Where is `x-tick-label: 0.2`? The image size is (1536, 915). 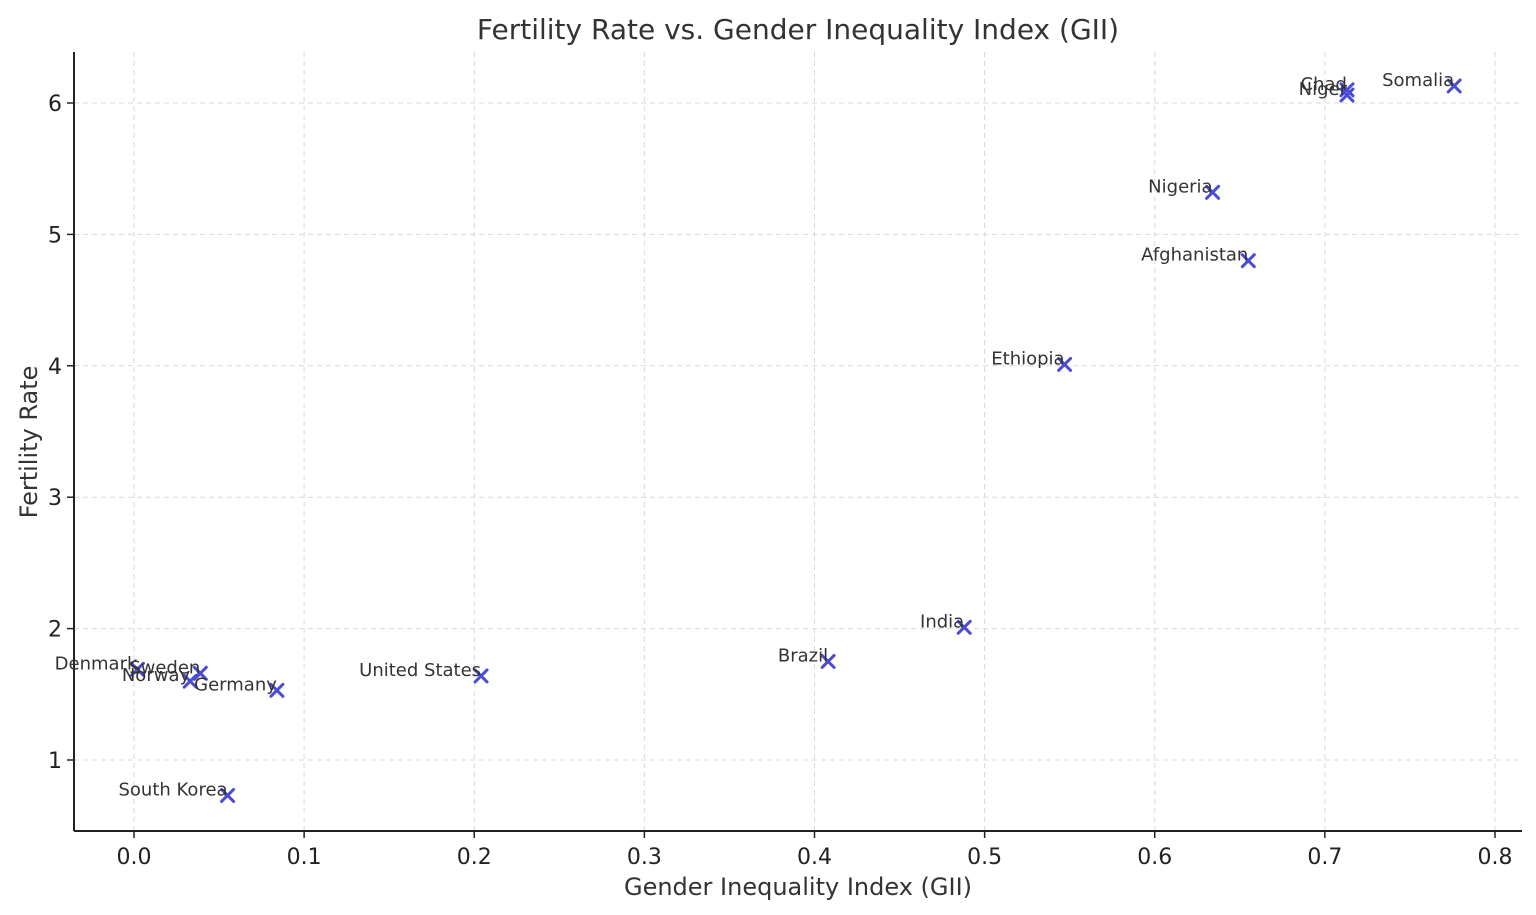
x-tick-label: 0.2 is located at coordinates (474, 857).